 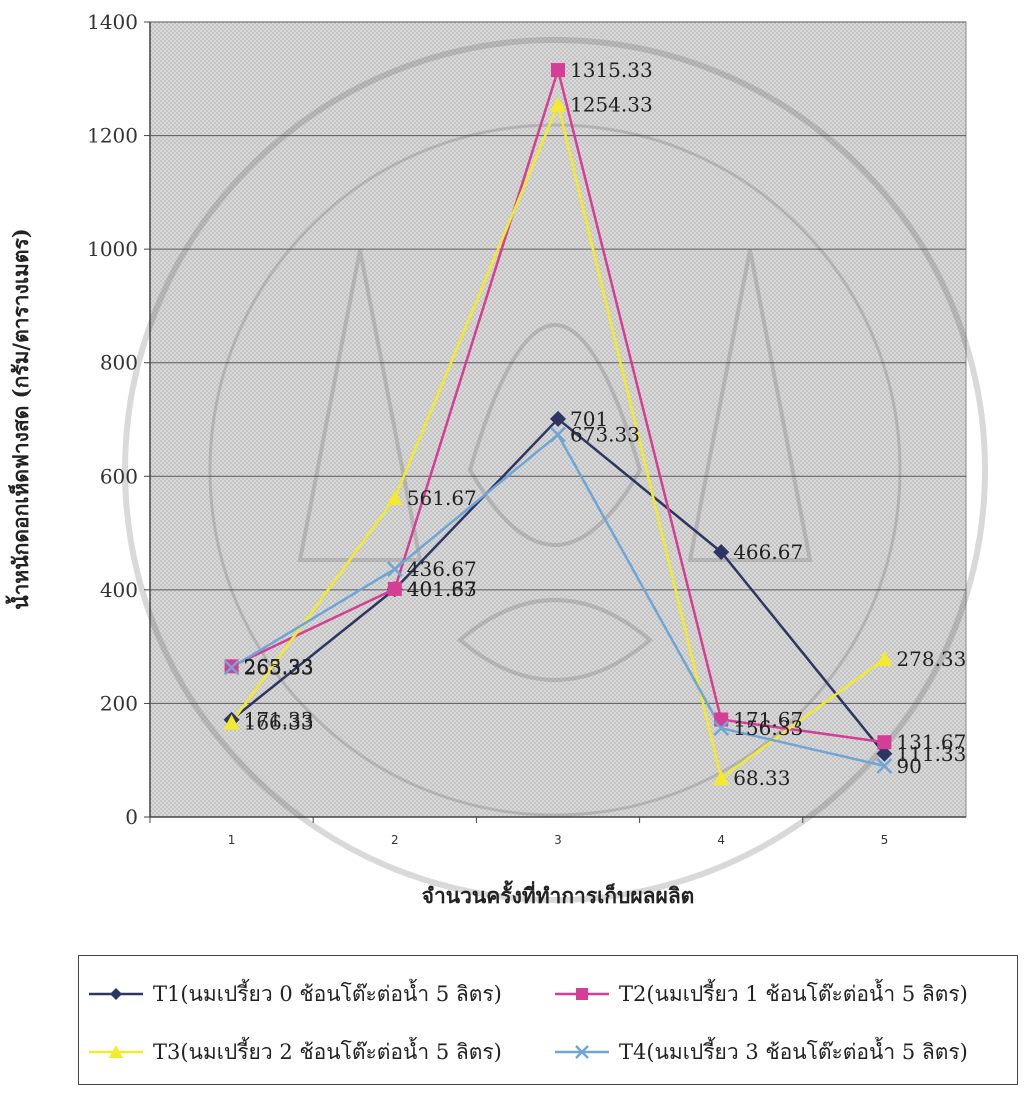 I want to click on x-axis-title: จำนวนครั้งที่ทำการเก็บผลผลิต, so click(x=558, y=894).